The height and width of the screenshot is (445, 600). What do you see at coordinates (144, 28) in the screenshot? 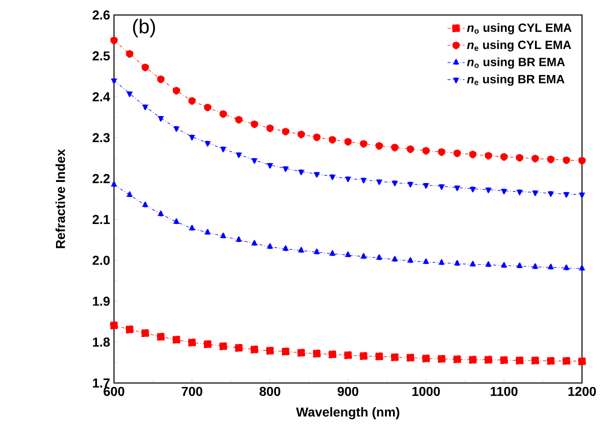
I see `annotation: (b)` at bounding box center [144, 28].